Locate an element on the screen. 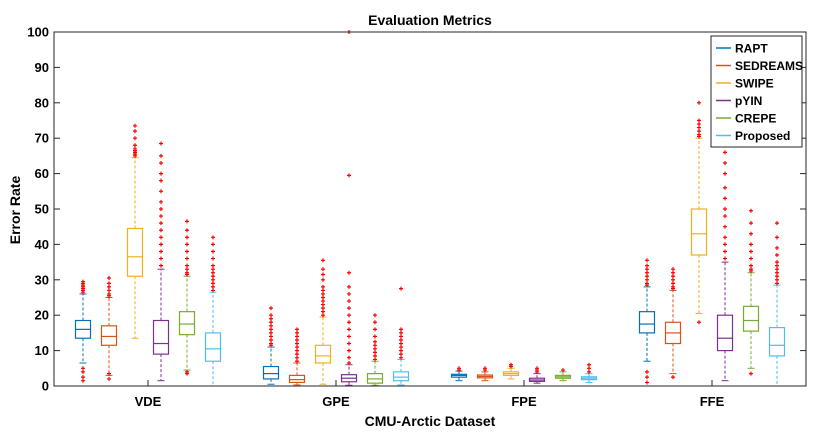 The image size is (830, 434). y-tick-label: 20 is located at coordinates (42, 315).